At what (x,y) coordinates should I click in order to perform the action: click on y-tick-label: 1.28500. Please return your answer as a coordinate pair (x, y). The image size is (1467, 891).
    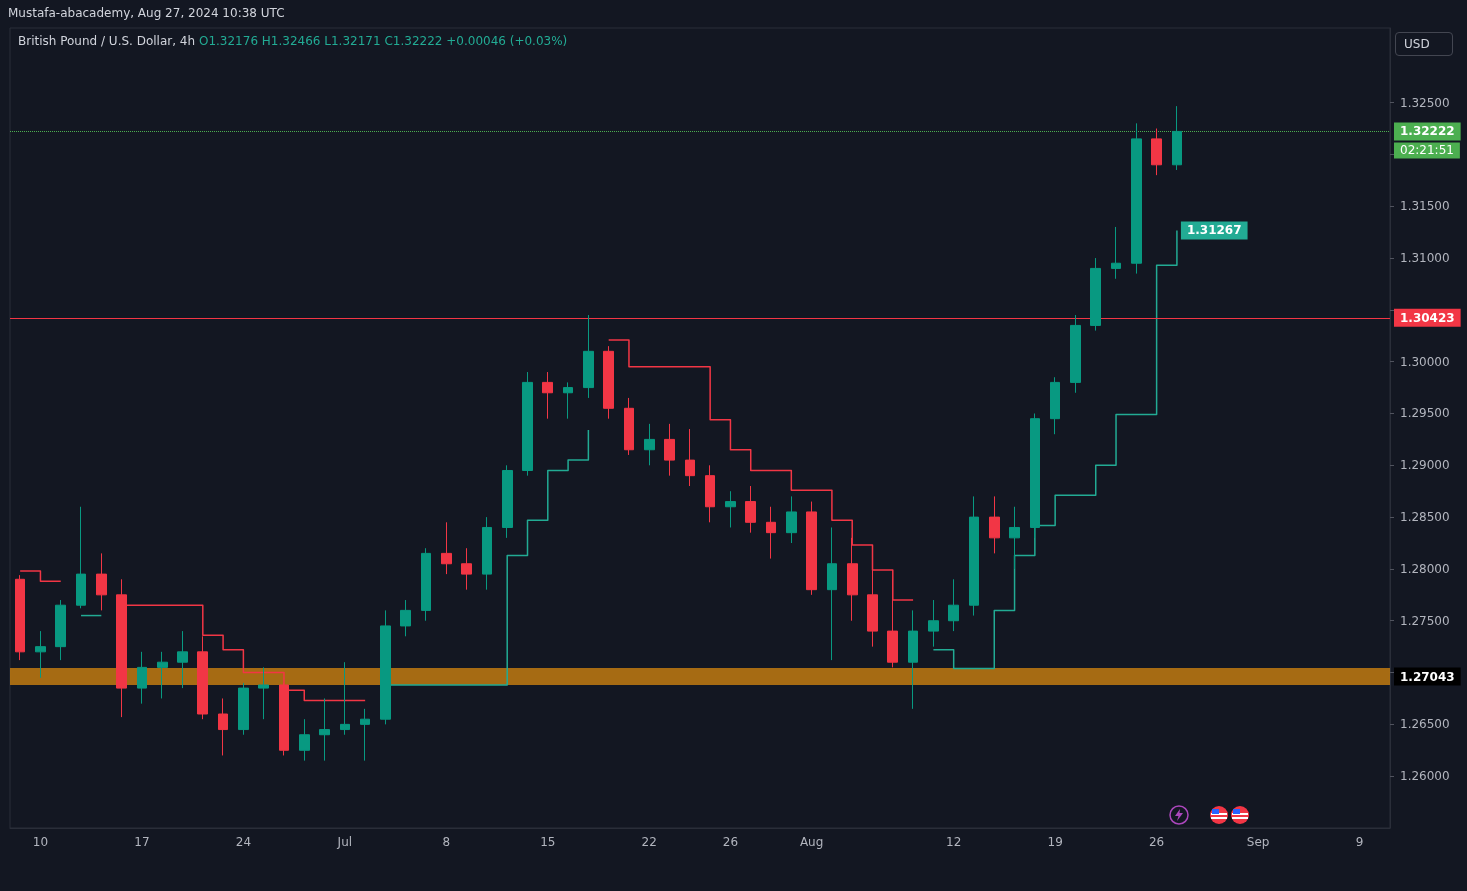
    Looking at the image, I should click on (1425, 517).